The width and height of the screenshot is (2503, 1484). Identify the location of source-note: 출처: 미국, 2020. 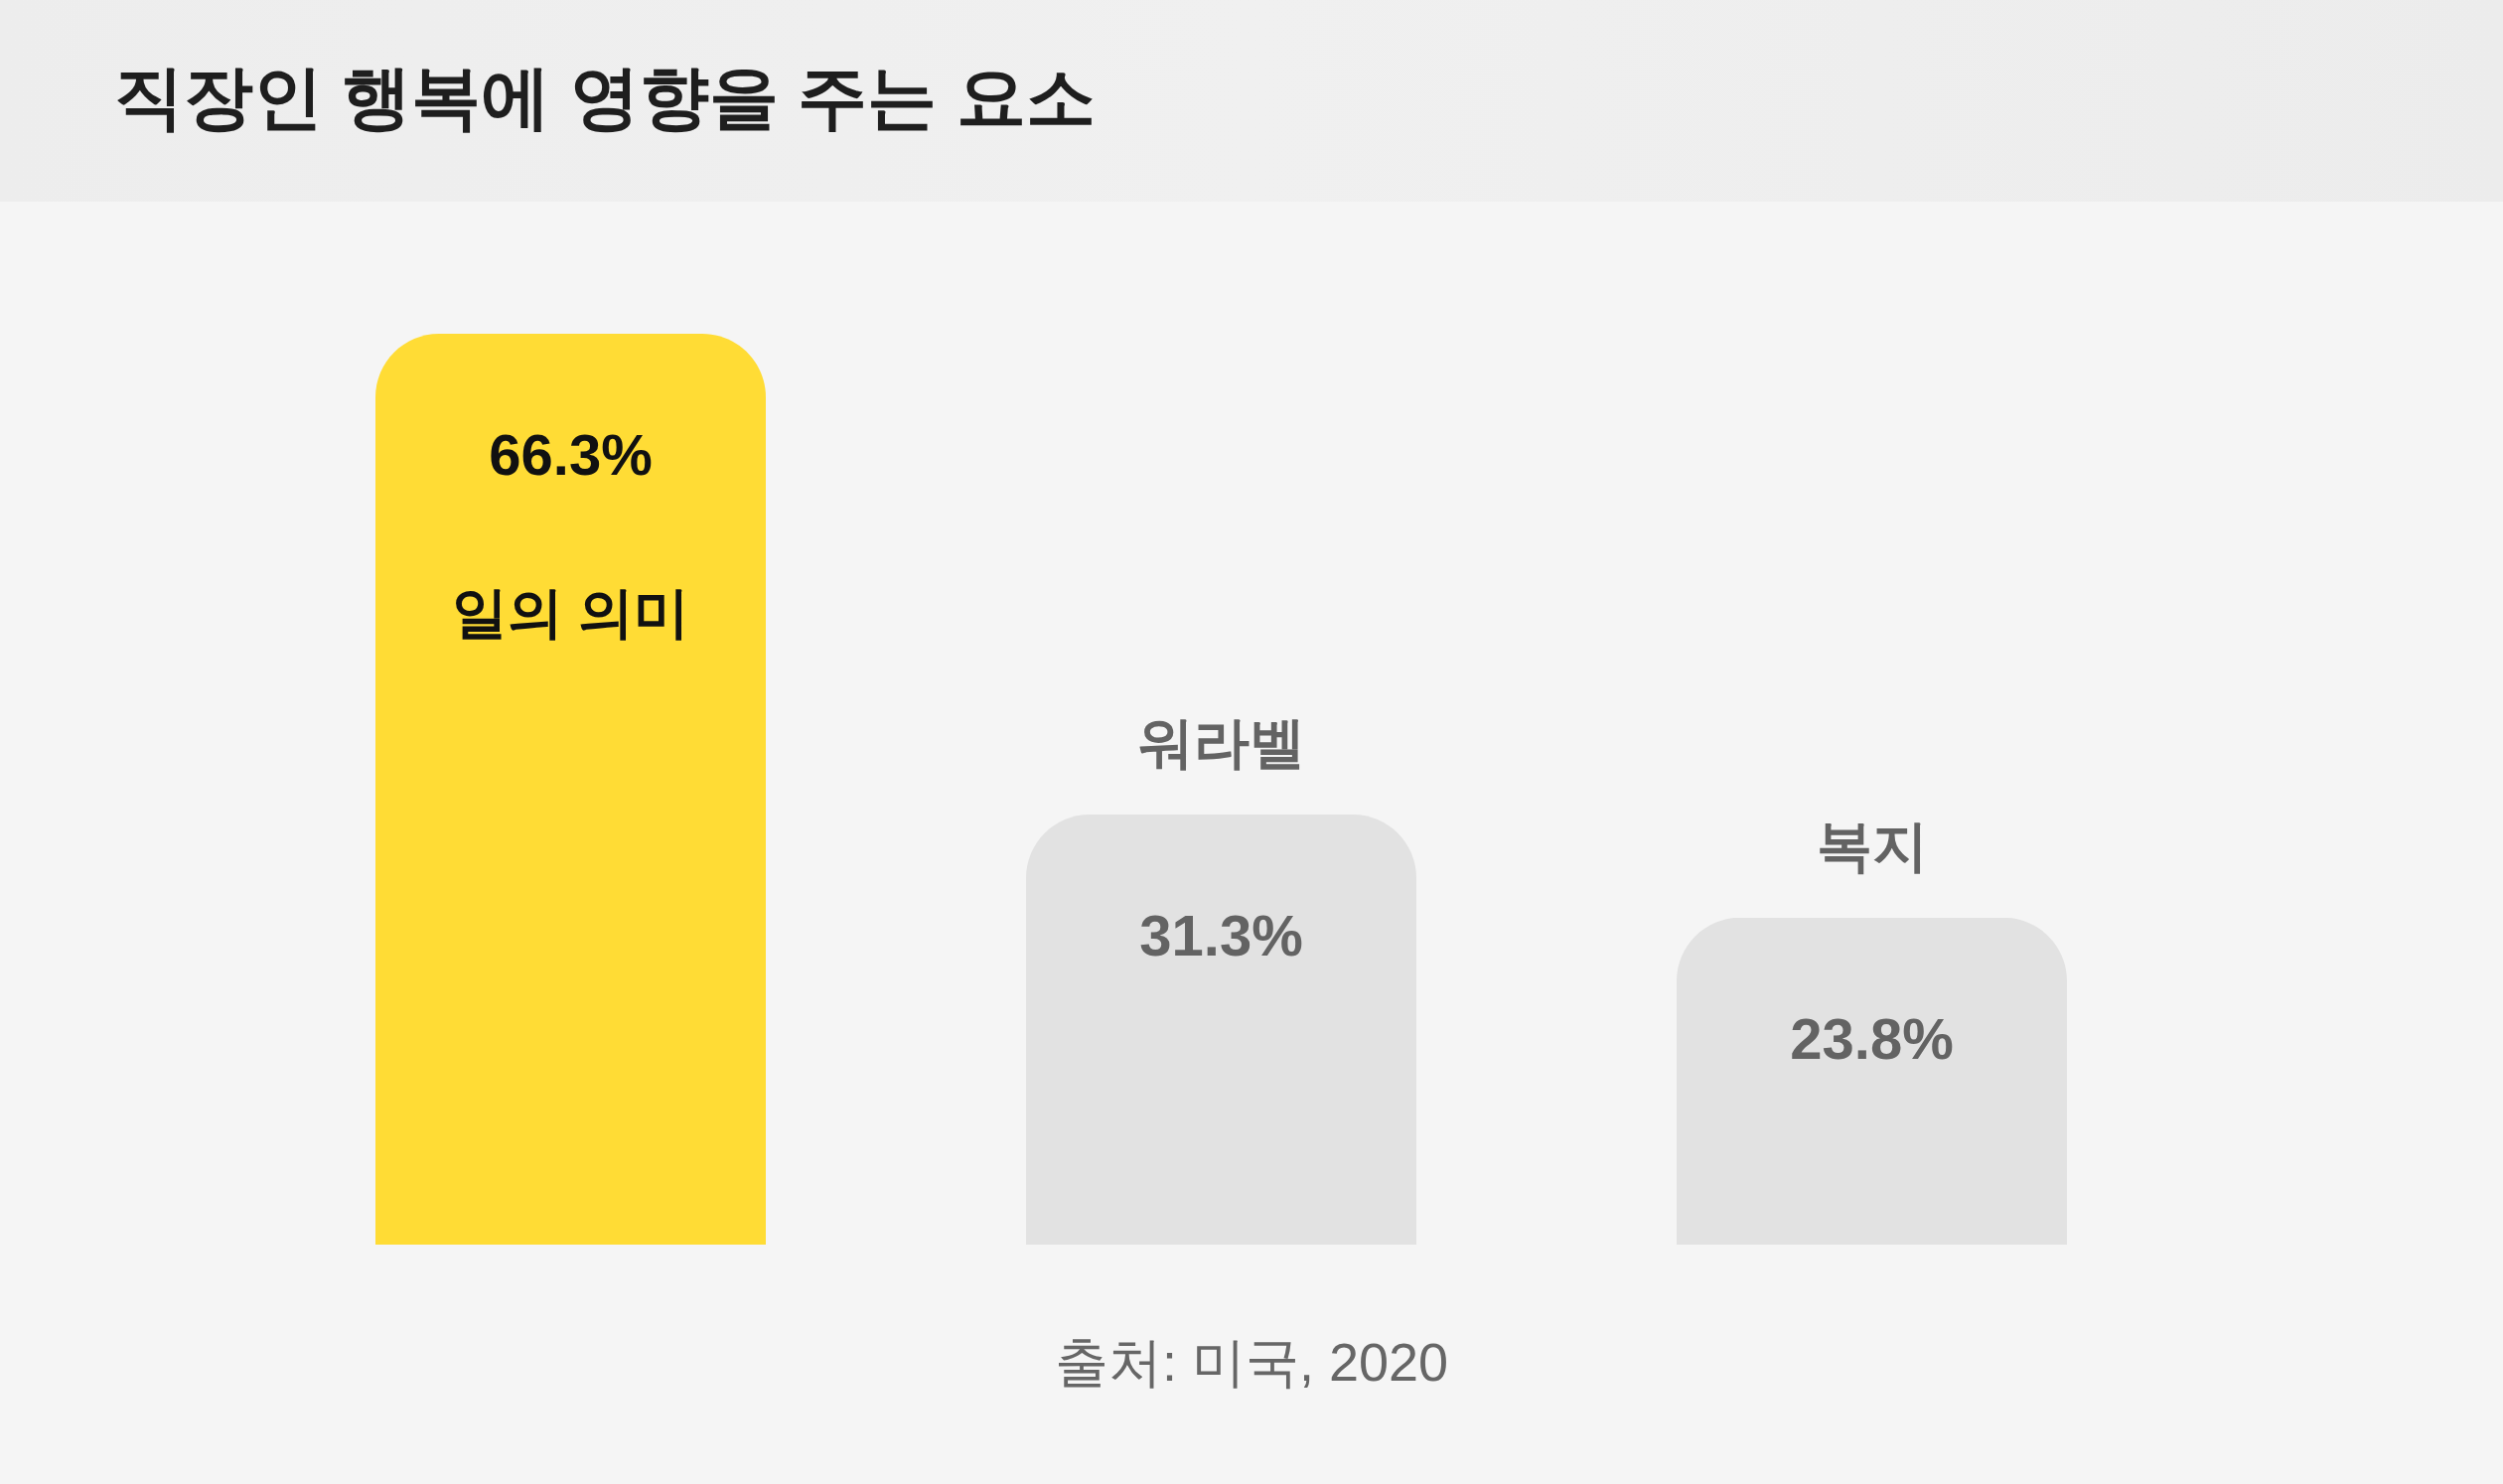
(1251, 1362).